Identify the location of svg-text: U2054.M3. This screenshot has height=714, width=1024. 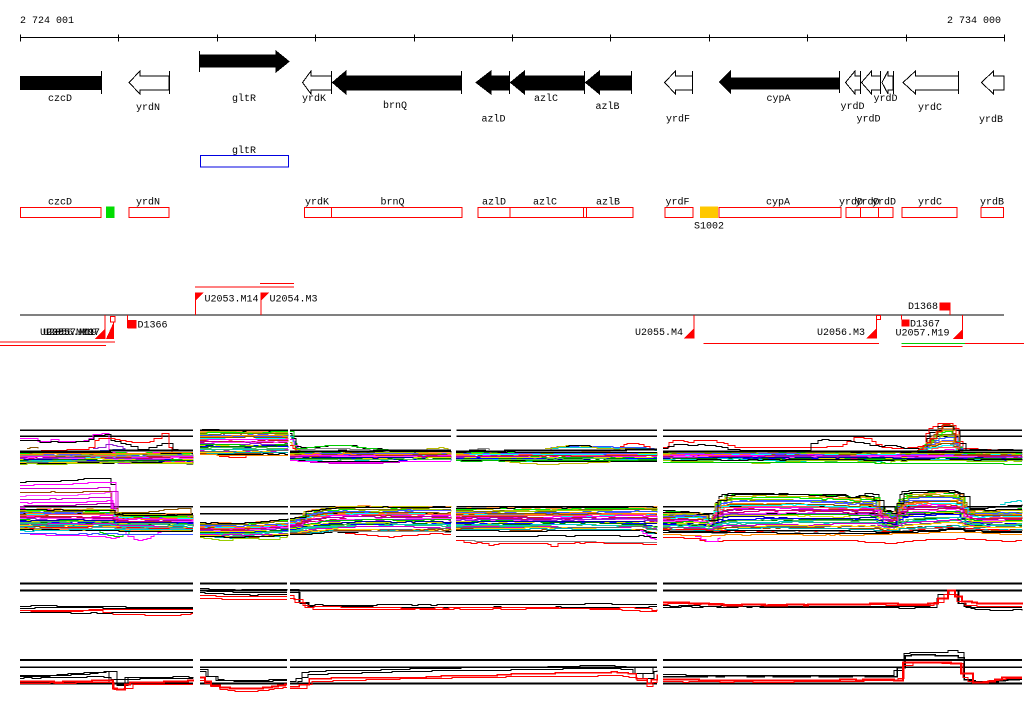
(294, 300).